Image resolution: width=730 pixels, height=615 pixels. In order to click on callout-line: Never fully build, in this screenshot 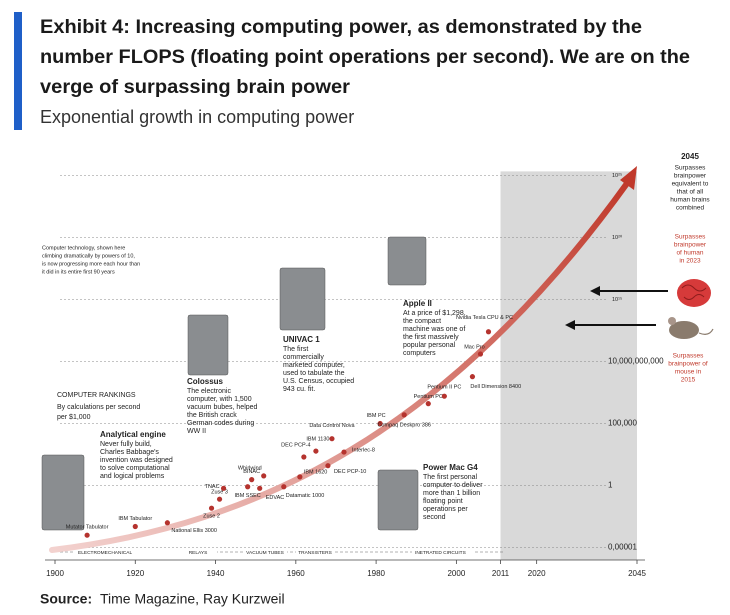, I will do `click(126, 444)`.